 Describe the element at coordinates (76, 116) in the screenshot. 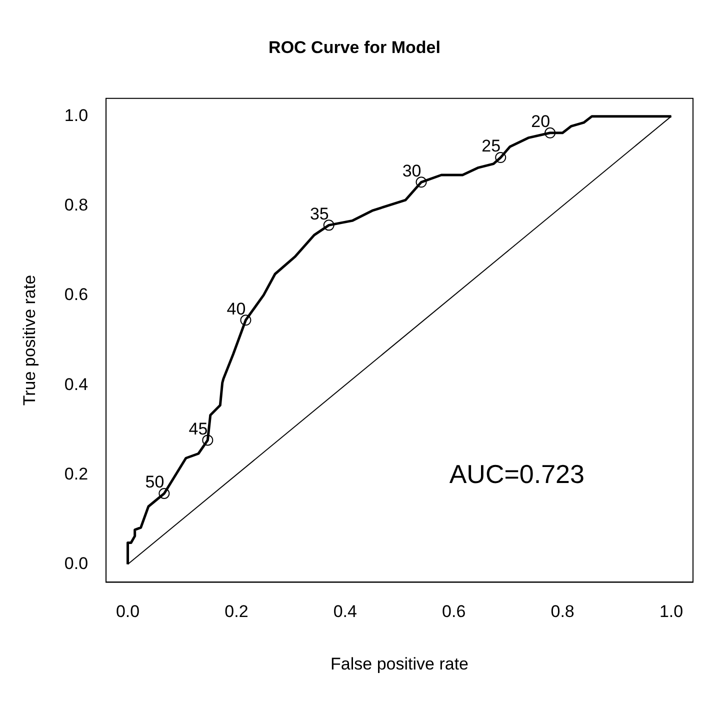

I see `y-tick-label: 1.0` at that location.